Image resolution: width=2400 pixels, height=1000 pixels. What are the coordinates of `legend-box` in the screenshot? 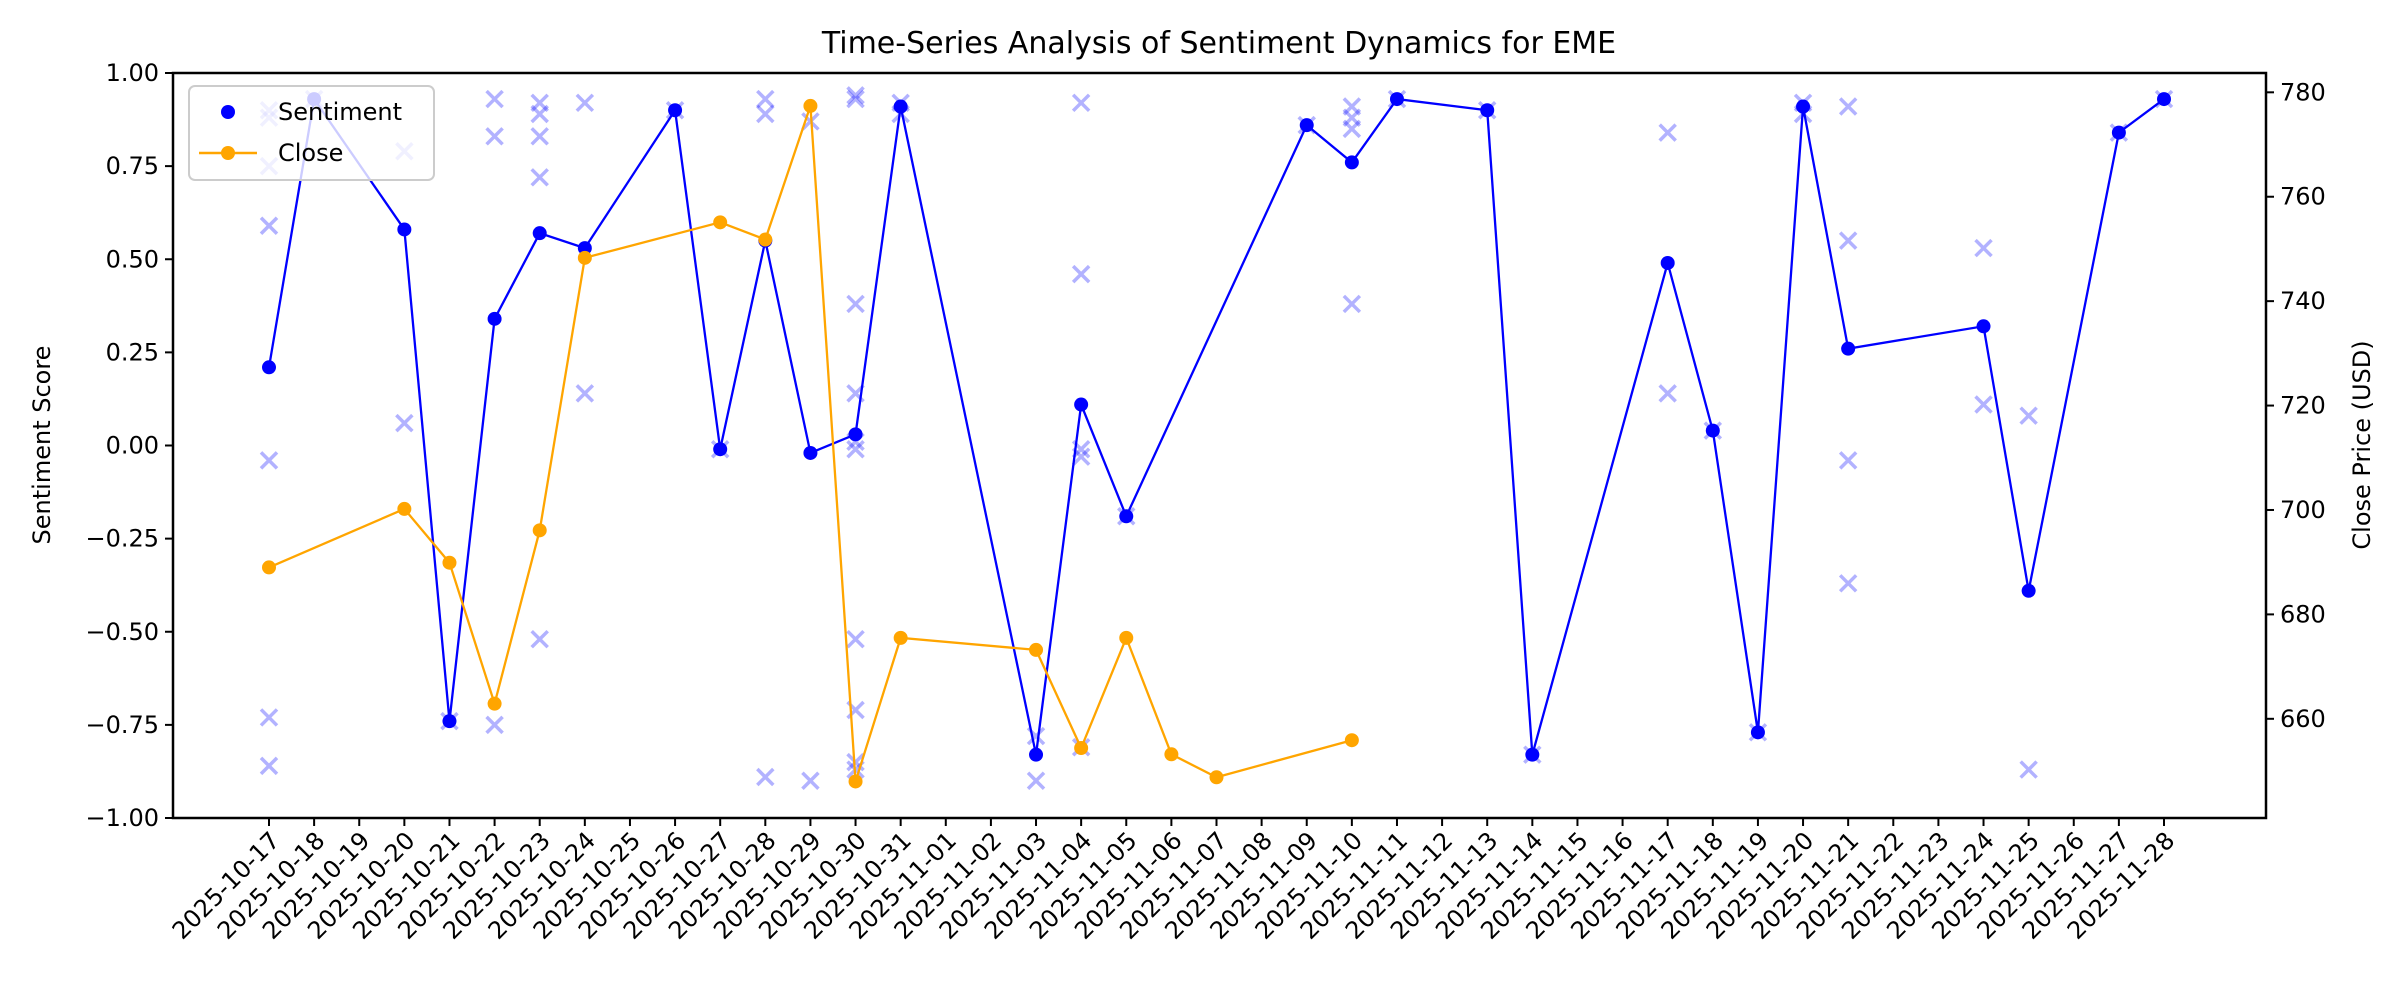 It's located at (311, 133).